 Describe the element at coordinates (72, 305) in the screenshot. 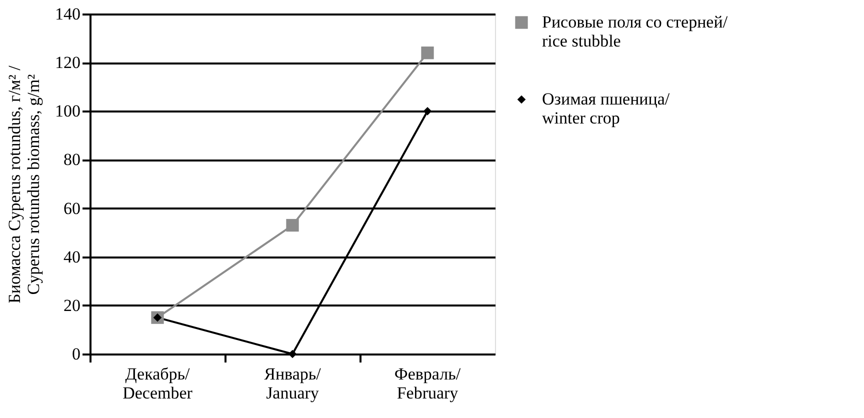

I see `y-tick-label: 20` at that location.